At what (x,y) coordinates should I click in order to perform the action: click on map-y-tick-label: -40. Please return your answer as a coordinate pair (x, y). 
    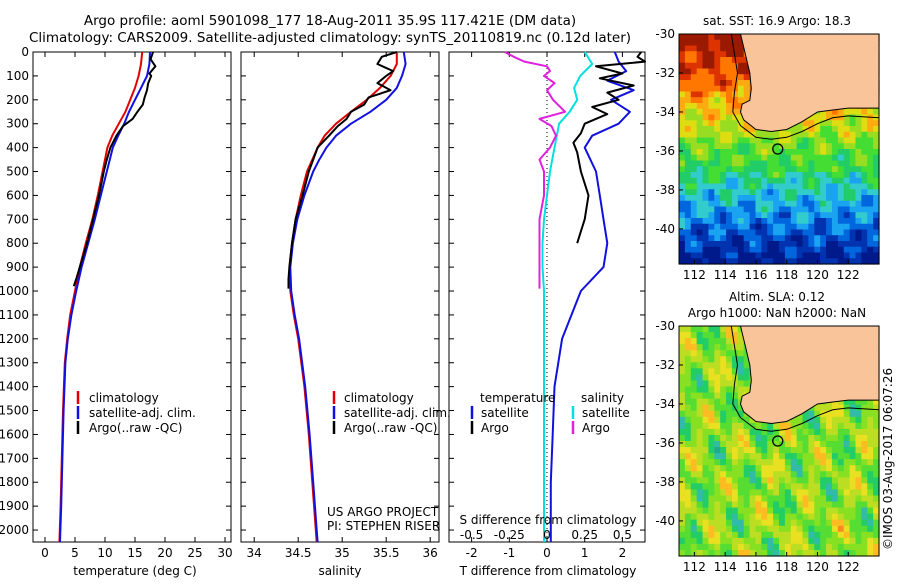
    Looking at the image, I should click on (665, 521).